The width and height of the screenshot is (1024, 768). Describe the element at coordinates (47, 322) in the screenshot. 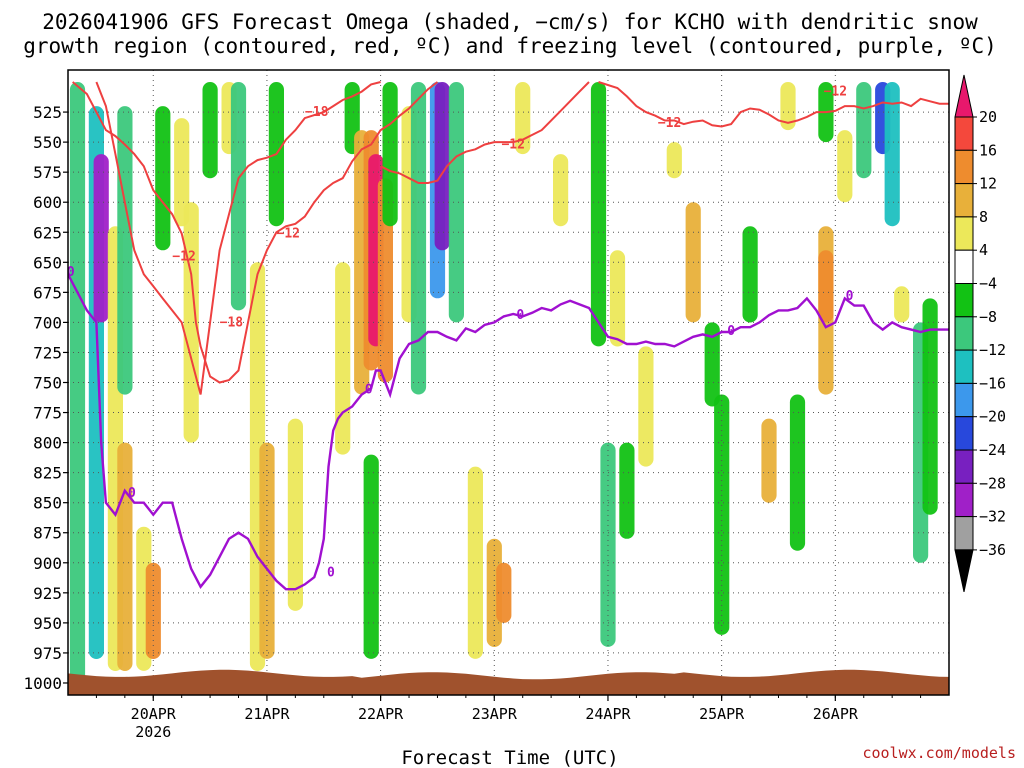

I see `y-tick-label: 700` at that location.